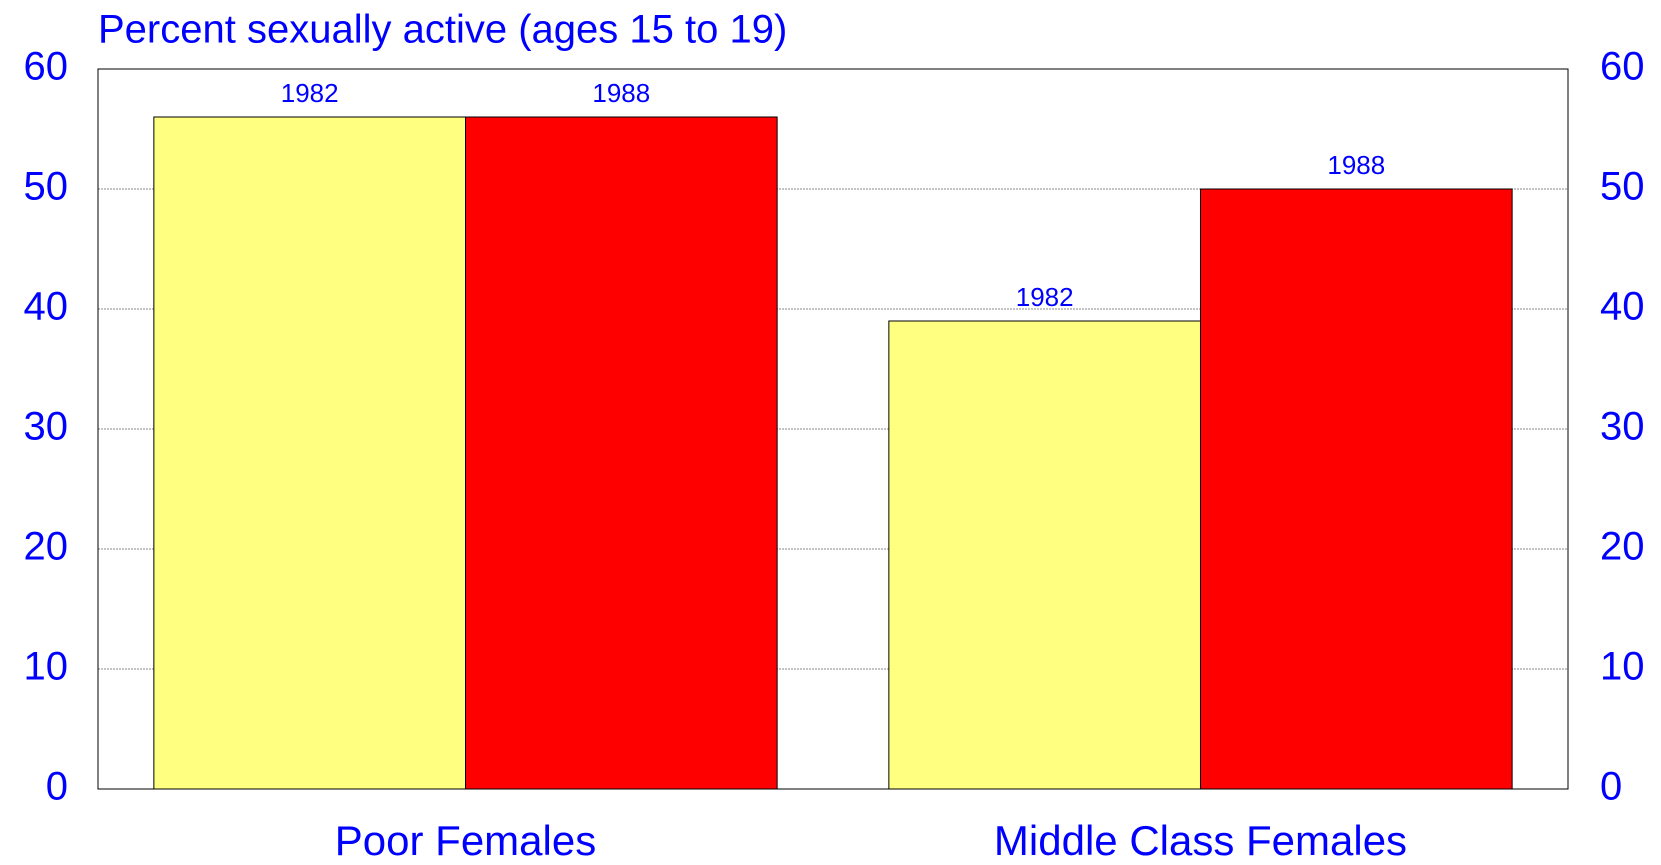  What do you see at coordinates (1200, 840) in the screenshot?
I see `x-tick-label: Middle Class Females` at bounding box center [1200, 840].